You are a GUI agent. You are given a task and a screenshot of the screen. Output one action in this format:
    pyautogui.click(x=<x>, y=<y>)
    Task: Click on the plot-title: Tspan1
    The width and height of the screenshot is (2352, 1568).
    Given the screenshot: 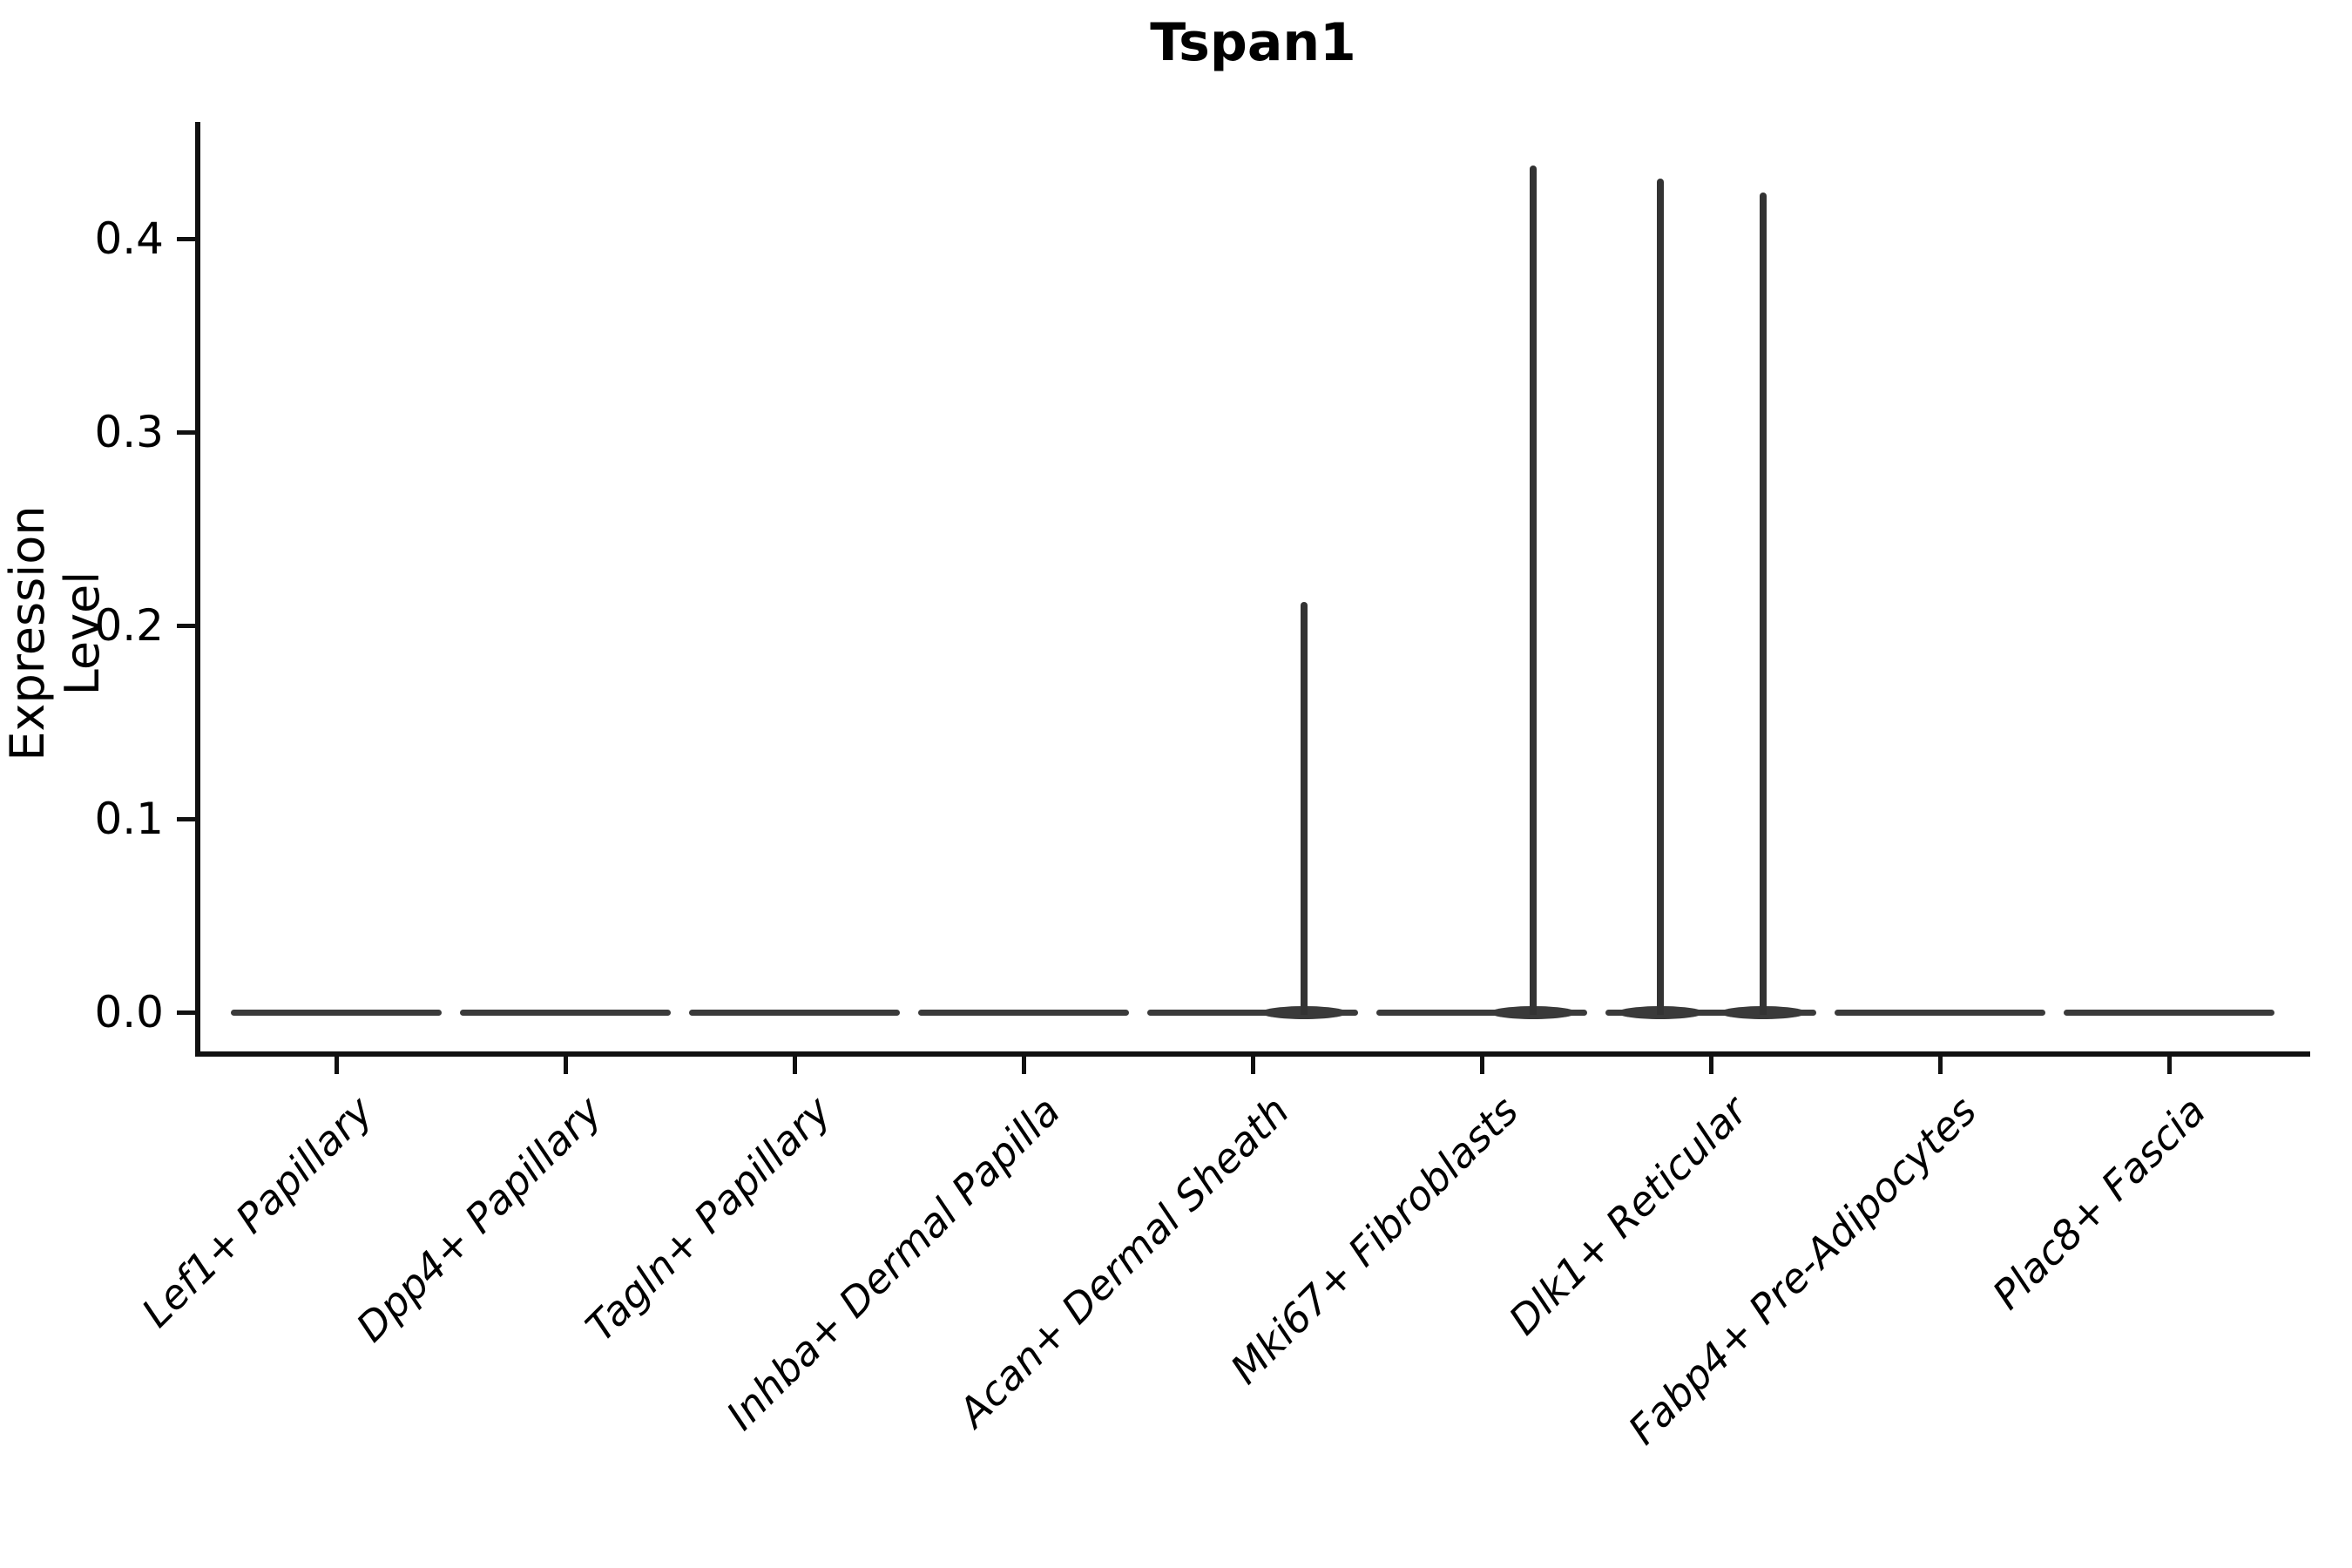 What is the action you would take?
    pyautogui.click(x=1253, y=42)
    